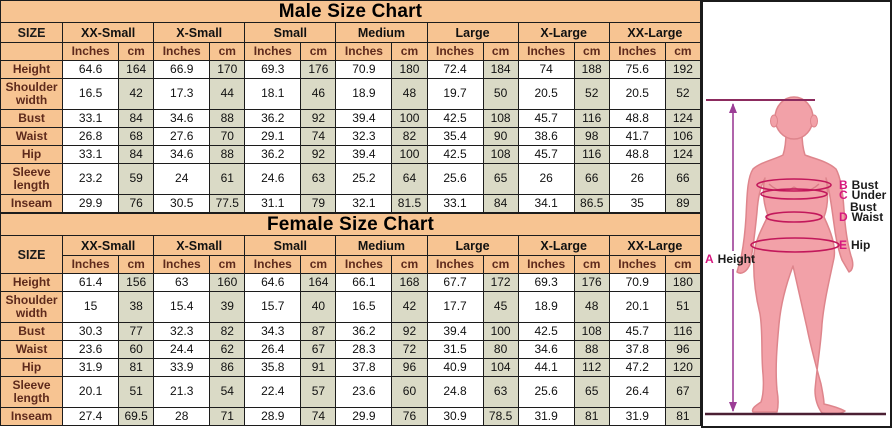 The height and width of the screenshot is (428, 892). Describe the element at coordinates (863, 195) in the screenshot. I see `under-bust-label: C Under` at that location.